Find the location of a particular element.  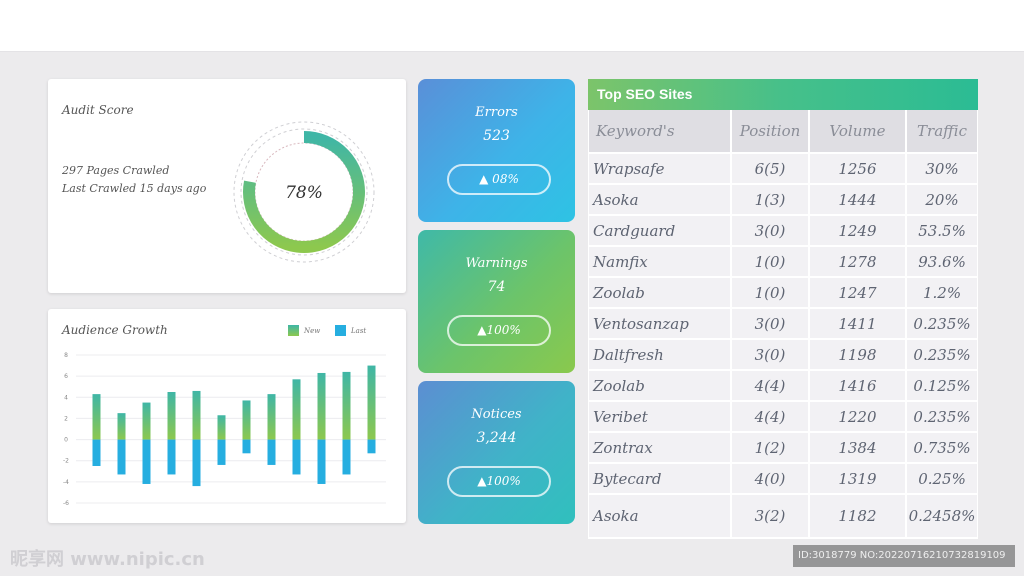

cell-volume: 1249 is located at coordinates (857, 231).